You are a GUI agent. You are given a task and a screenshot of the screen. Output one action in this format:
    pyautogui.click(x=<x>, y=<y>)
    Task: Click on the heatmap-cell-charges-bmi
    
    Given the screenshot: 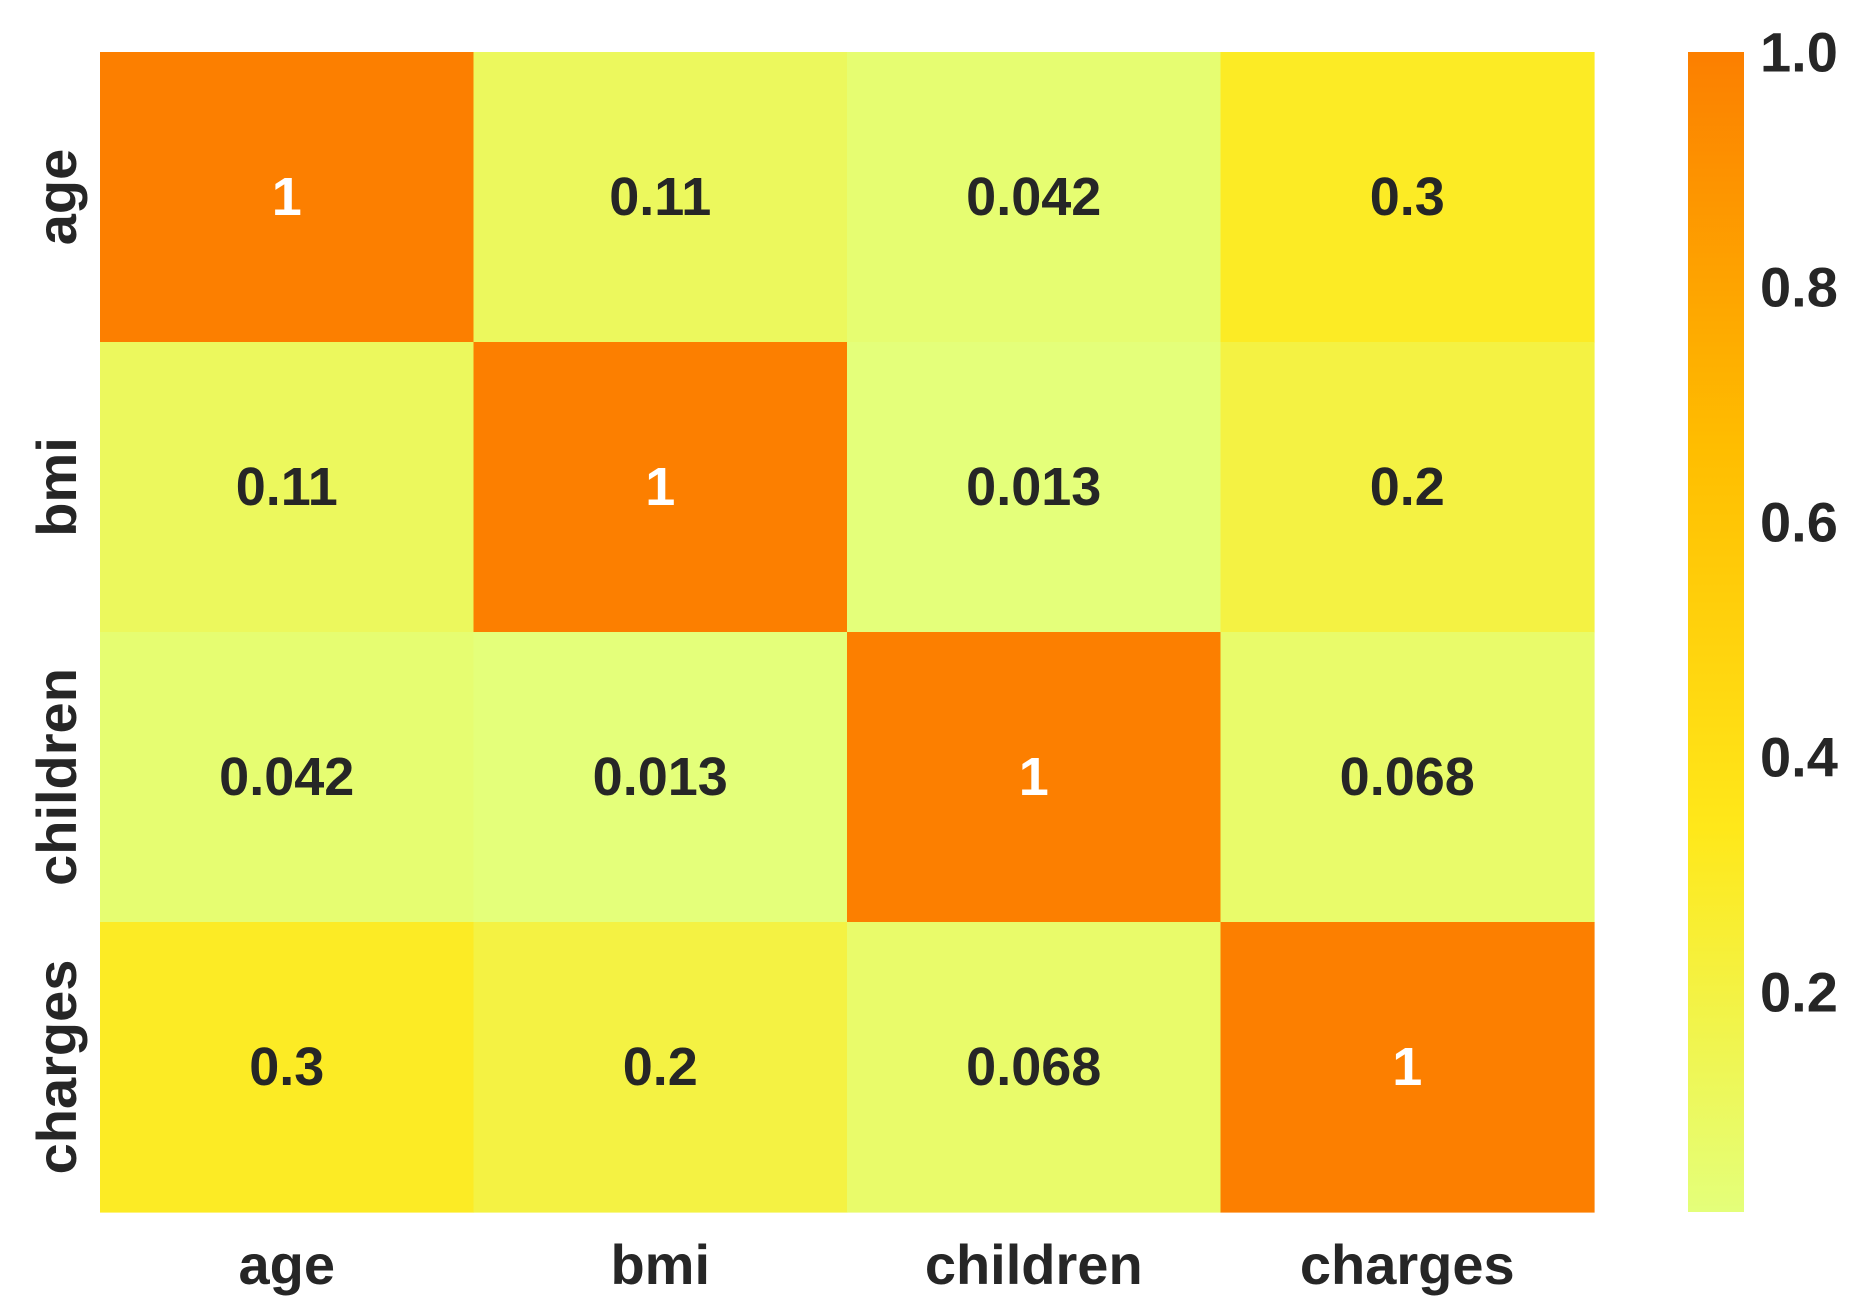 What is the action you would take?
    pyautogui.click(x=660, y=1067)
    